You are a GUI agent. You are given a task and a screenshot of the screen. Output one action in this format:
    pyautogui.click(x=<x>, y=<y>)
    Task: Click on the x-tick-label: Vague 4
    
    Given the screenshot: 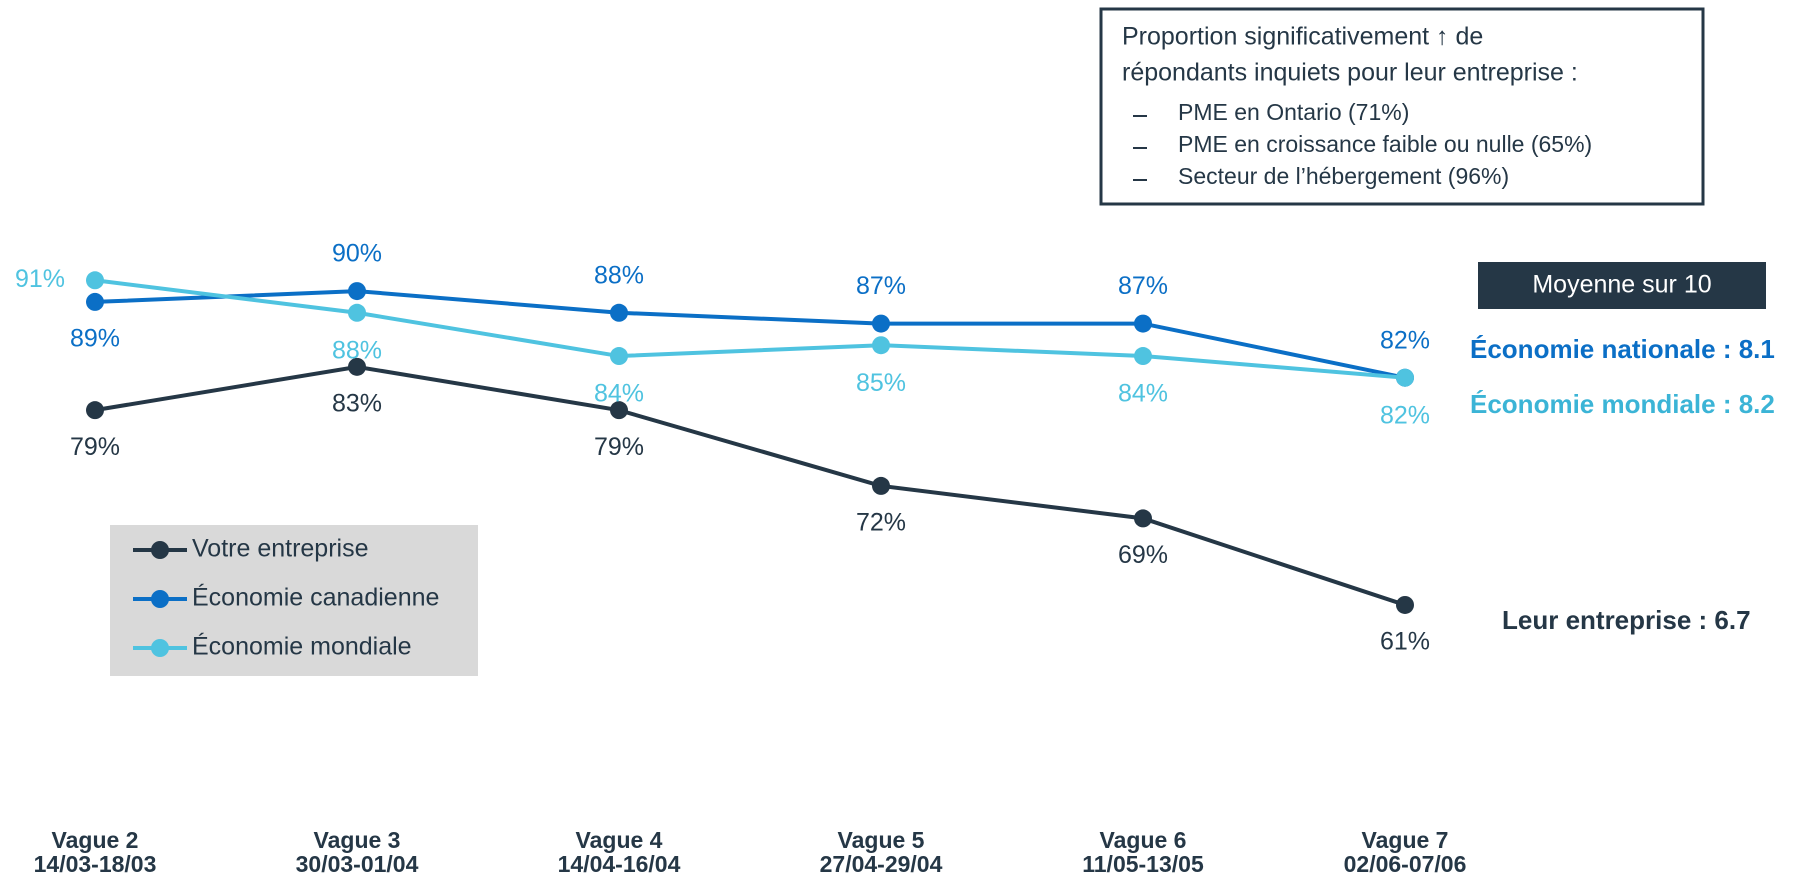 What is the action you would take?
    pyautogui.click(x=619, y=840)
    